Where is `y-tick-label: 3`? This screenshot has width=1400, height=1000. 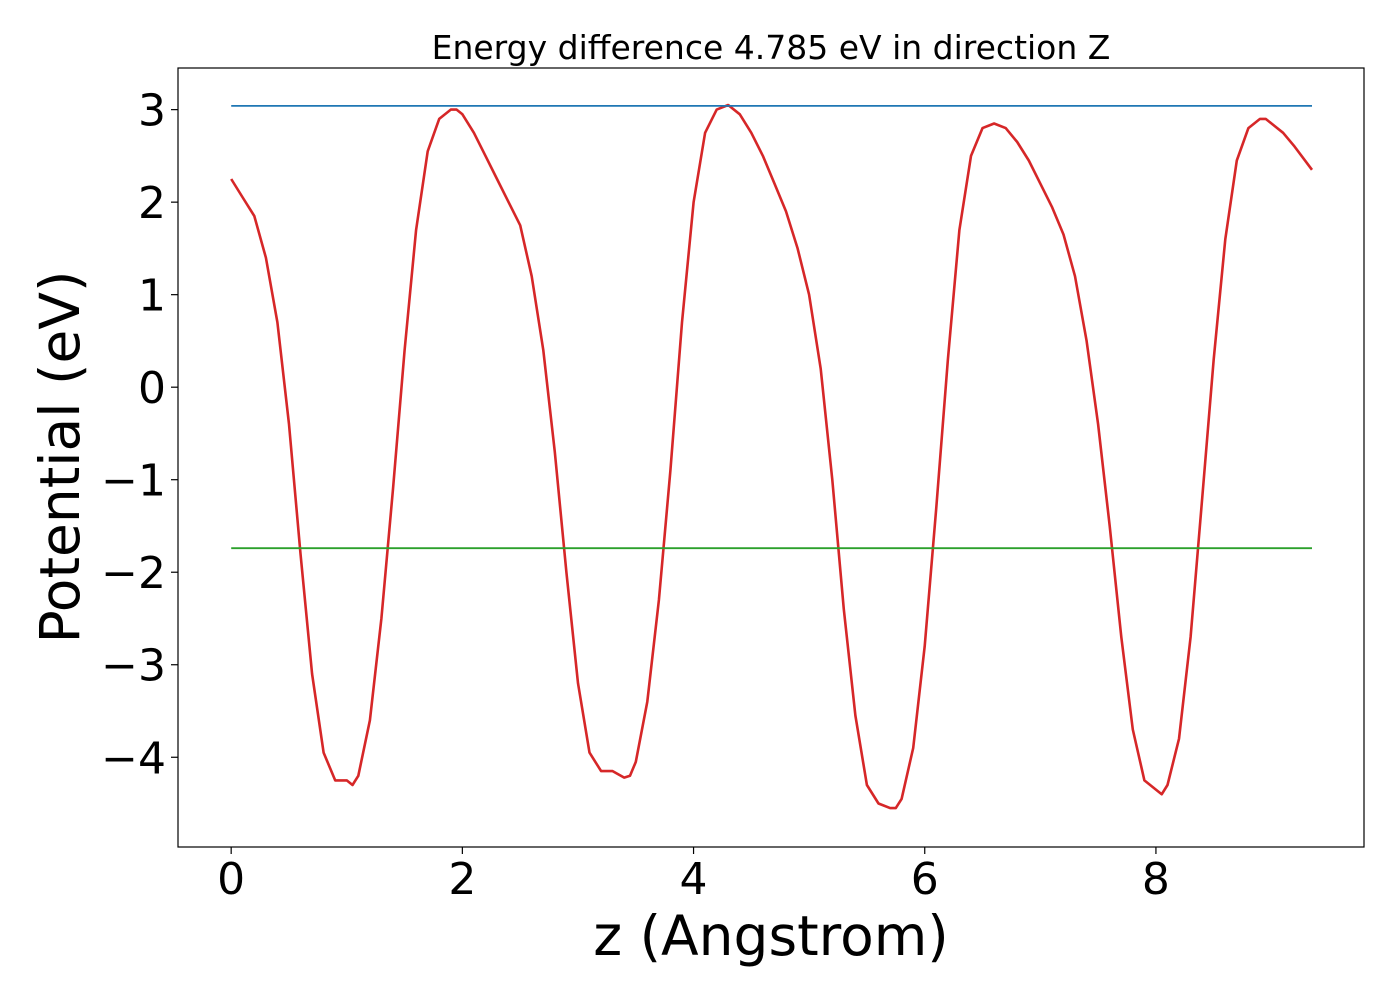 y-tick-label: 3 is located at coordinates (152, 111).